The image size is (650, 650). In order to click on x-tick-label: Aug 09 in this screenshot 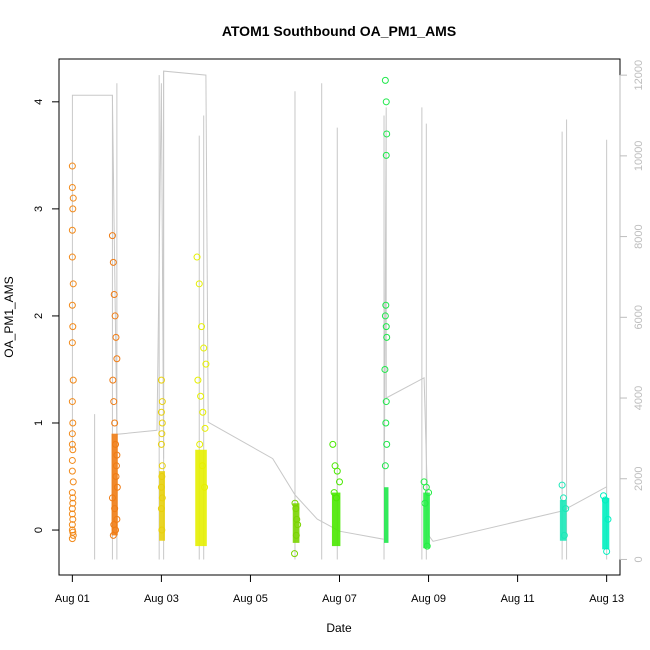, I will do `click(428, 599)`.